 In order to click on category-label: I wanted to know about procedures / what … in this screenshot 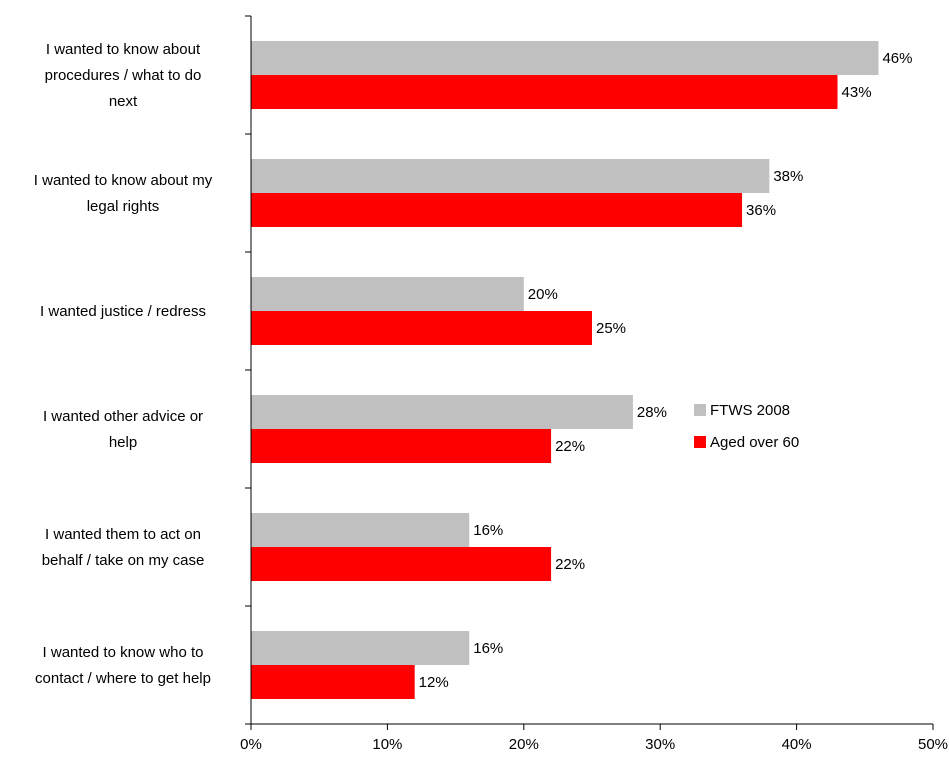, I will do `click(123, 75)`.